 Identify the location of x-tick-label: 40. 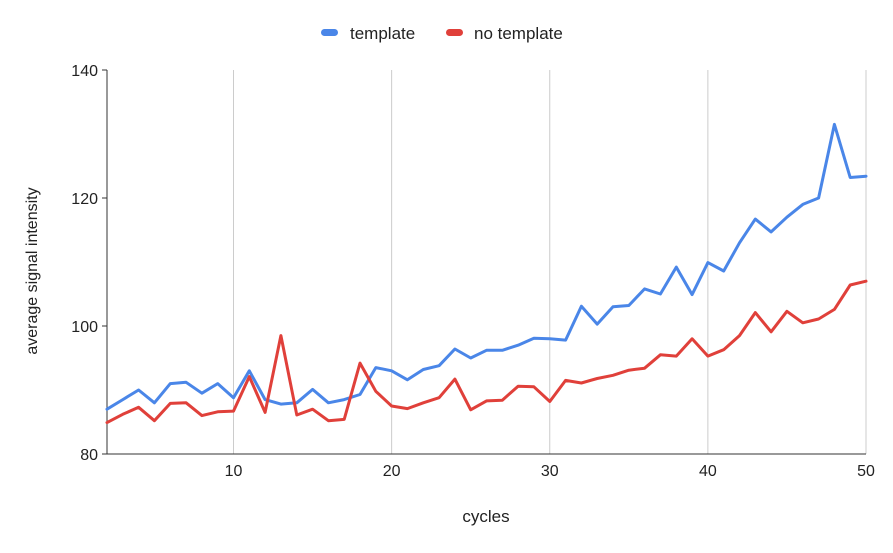
(708, 471).